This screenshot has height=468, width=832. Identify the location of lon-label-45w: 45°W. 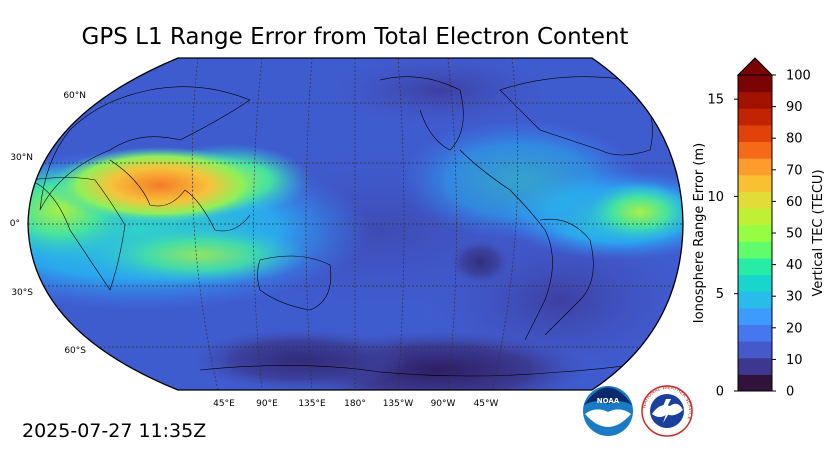
(486, 404).